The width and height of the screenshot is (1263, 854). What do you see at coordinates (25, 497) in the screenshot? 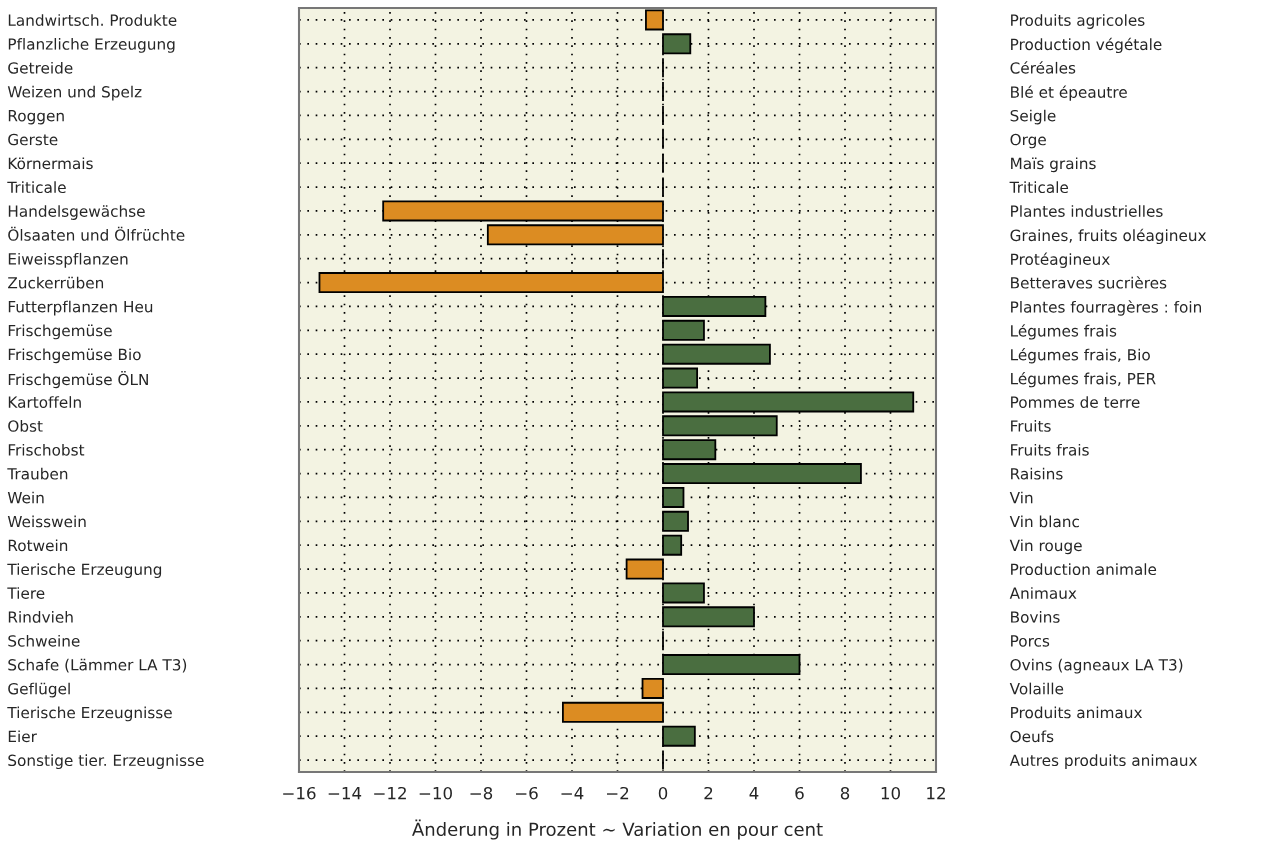
I see `y-tick-label: Wein` at bounding box center [25, 497].